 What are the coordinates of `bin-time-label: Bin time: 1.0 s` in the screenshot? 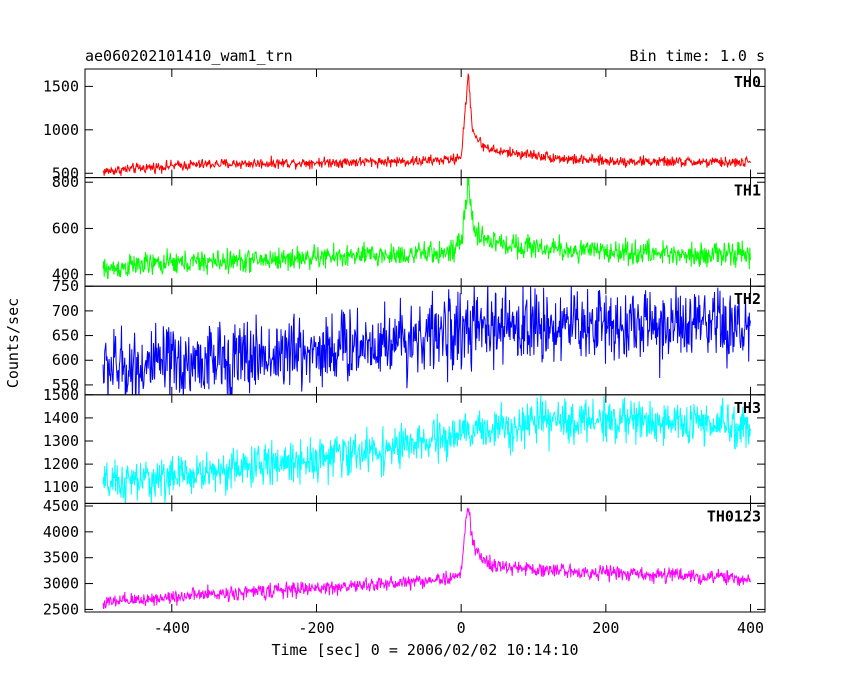 It's located at (697, 56).